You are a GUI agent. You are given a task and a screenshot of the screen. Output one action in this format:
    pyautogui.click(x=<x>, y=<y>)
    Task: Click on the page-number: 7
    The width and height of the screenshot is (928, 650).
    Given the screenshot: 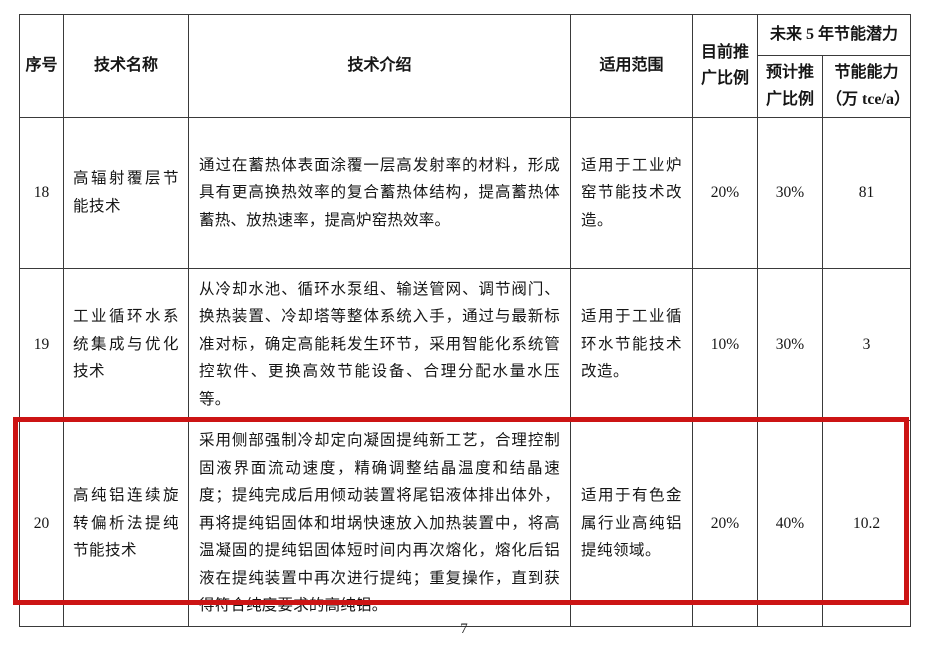 What is the action you would take?
    pyautogui.click(x=464, y=629)
    